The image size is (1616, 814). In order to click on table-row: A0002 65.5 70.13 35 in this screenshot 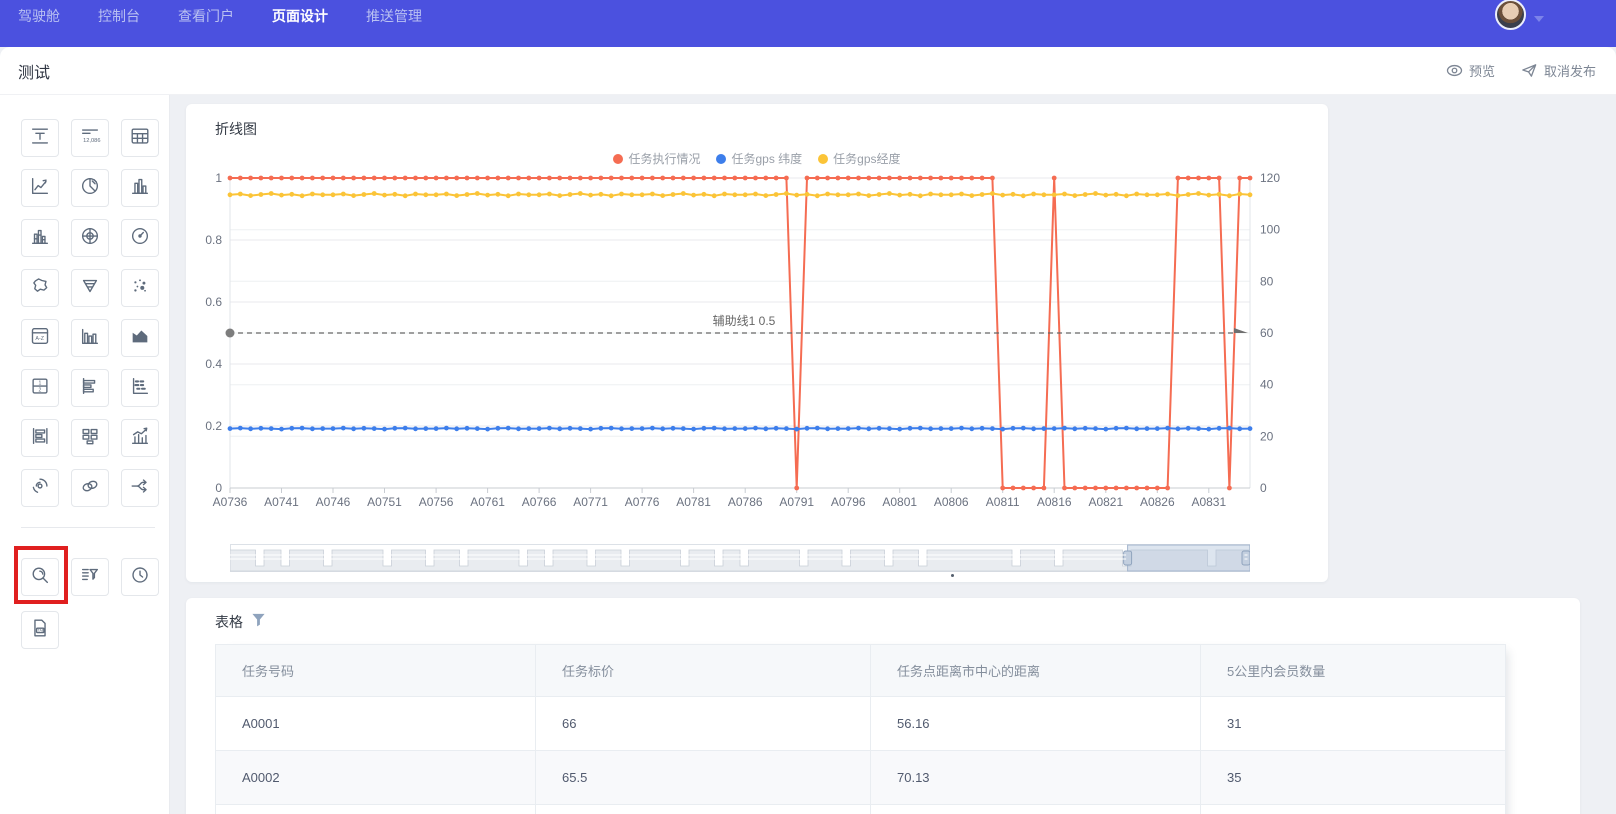, I will do `click(860, 777)`.